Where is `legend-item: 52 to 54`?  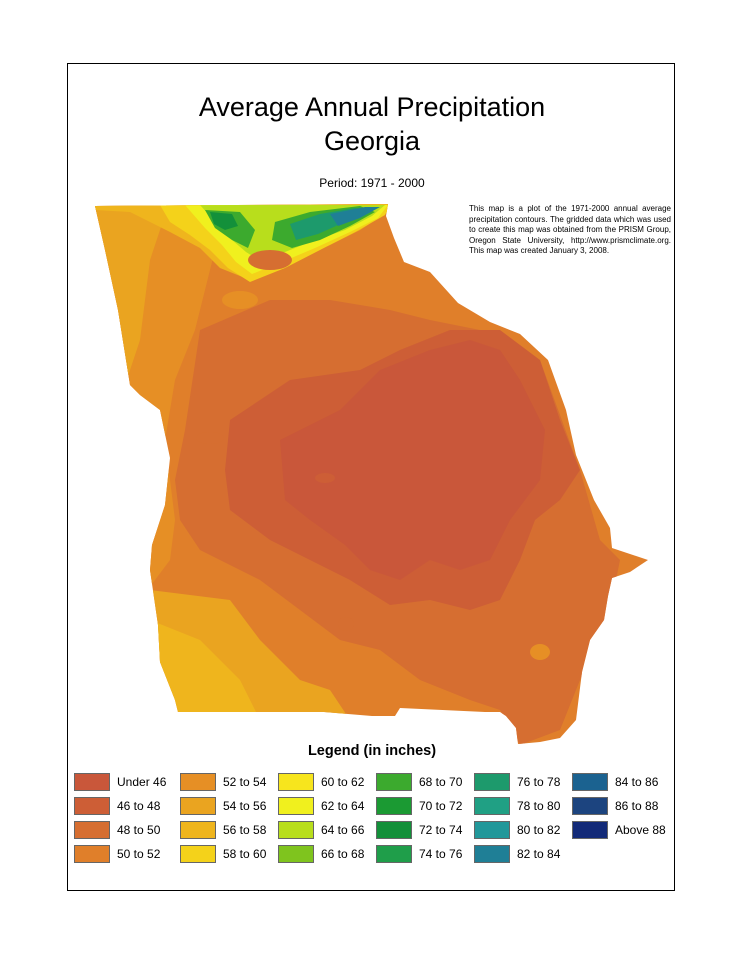
legend-item: 52 to 54 is located at coordinates (223, 782).